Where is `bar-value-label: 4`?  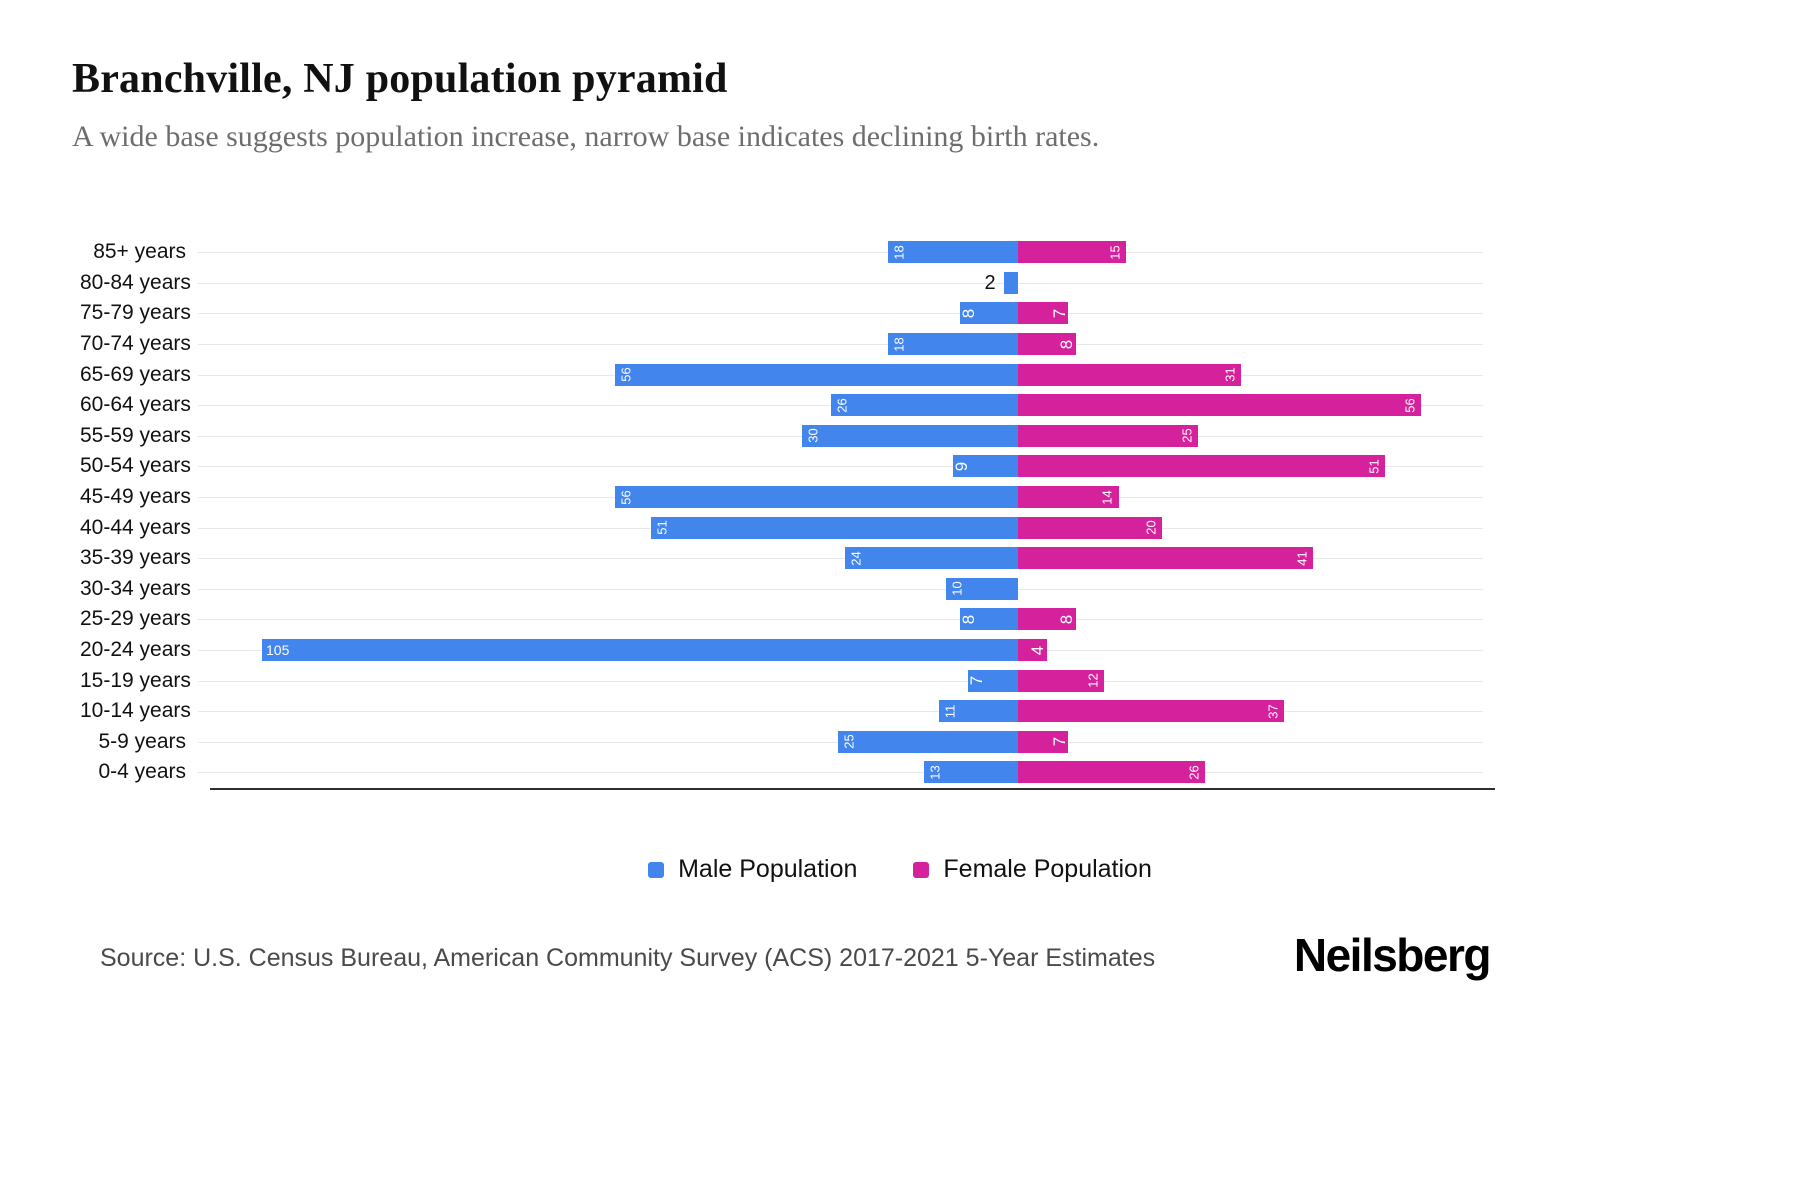 bar-value-label: 4 is located at coordinates (1038, 650).